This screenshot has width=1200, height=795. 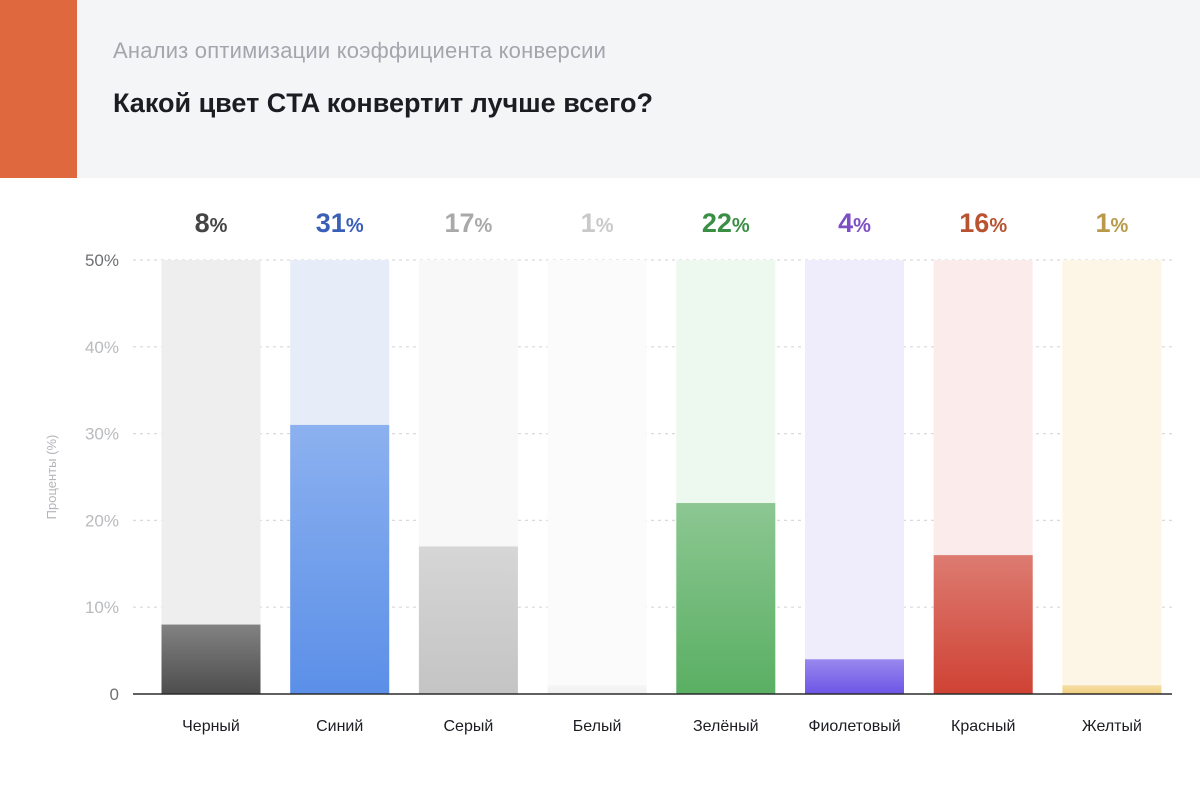 What do you see at coordinates (211, 223) in the screenshot?
I see `value-label: 8%` at bounding box center [211, 223].